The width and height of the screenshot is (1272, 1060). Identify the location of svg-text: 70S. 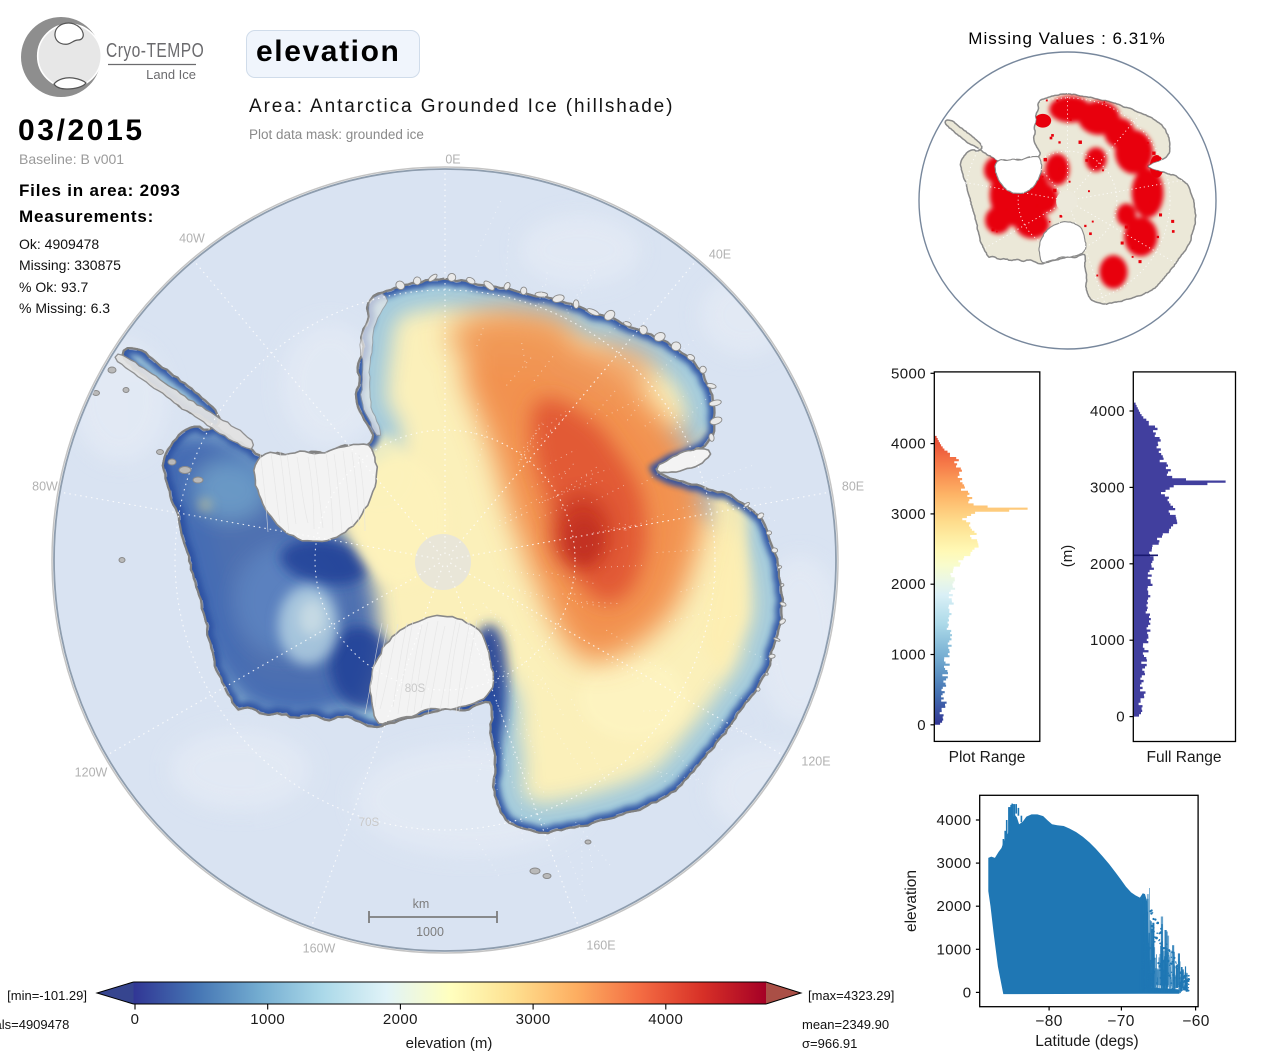
(369, 823).